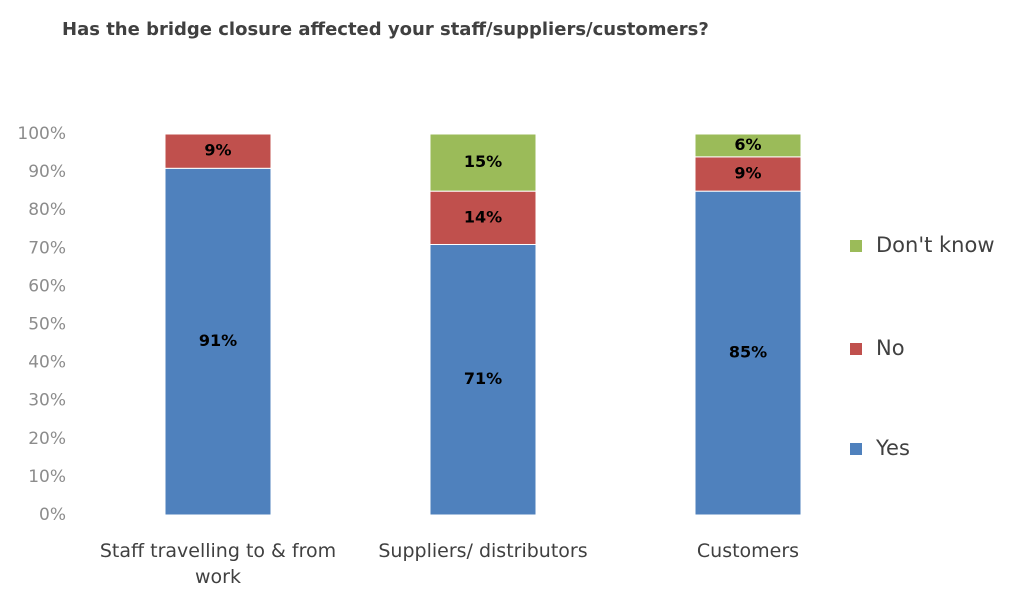 Image resolution: width=1025 pixels, height=594 pixels. Describe the element at coordinates (47, 325) in the screenshot. I see `y-tick-label: 50%` at that location.